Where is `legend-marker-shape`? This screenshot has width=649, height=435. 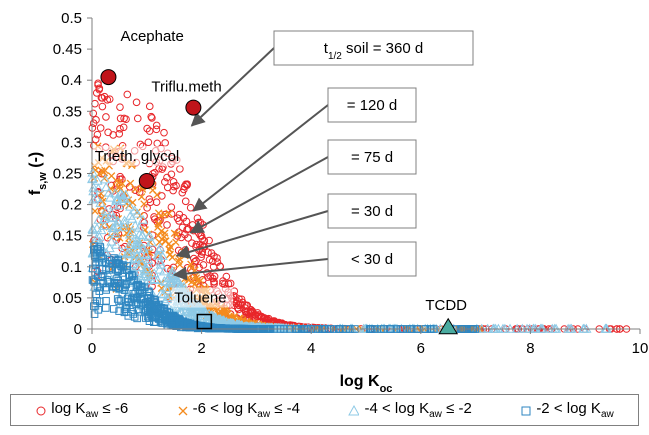
legend-marker-shape is located at coordinates (354, 409).